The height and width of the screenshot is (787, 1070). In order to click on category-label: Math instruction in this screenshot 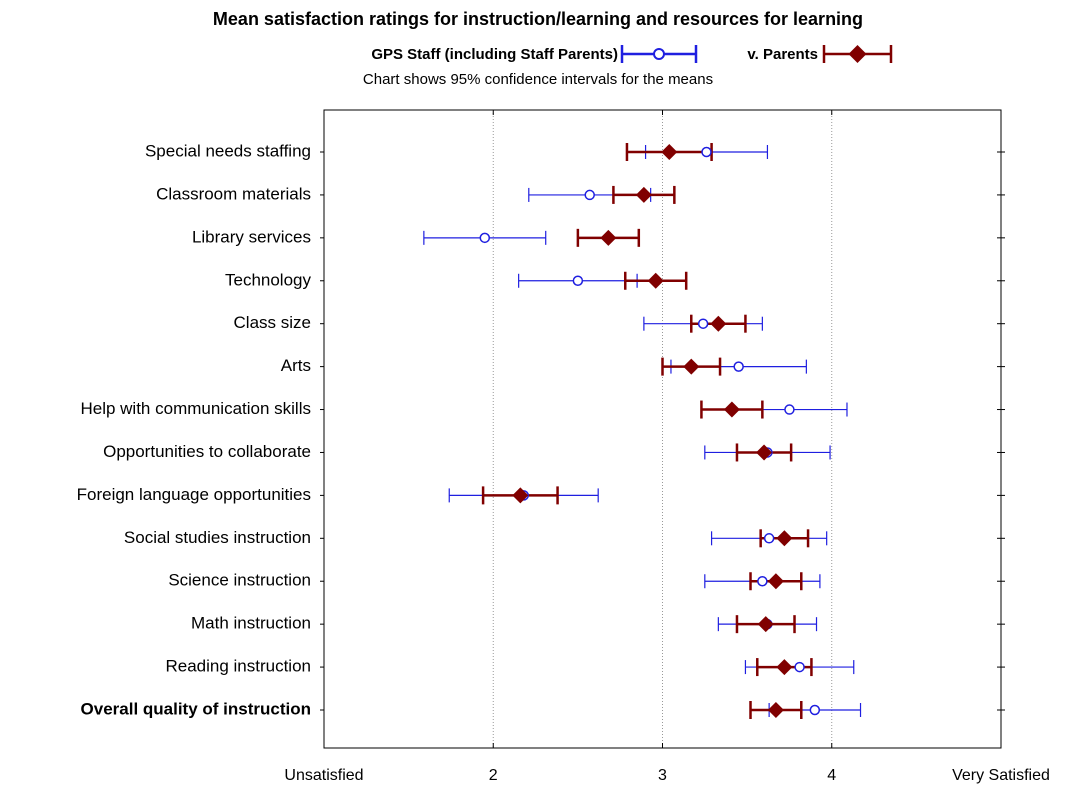, I will do `click(251, 623)`.